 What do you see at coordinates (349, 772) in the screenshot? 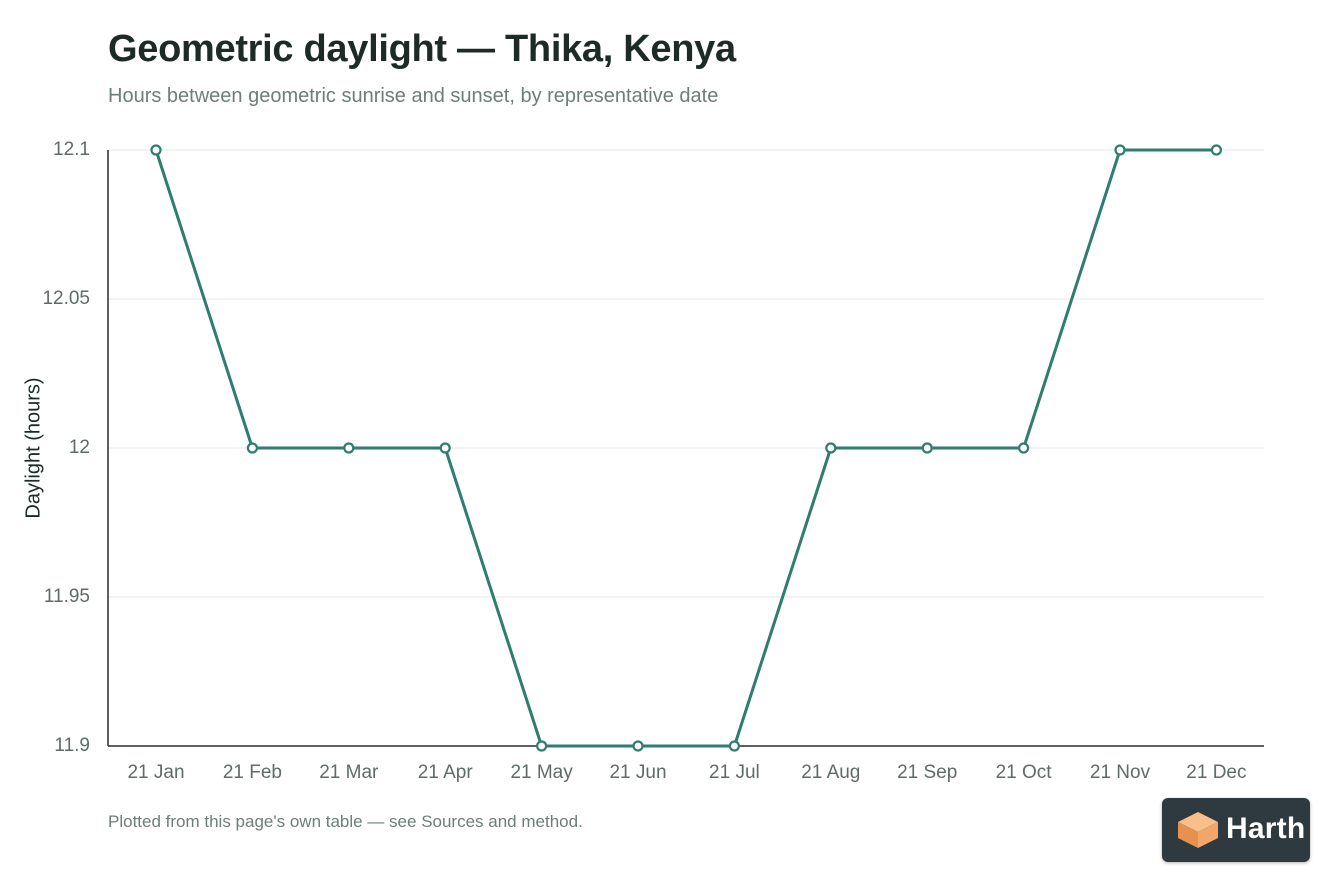
I see `x-tick-label: 21 Mar` at bounding box center [349, 772].